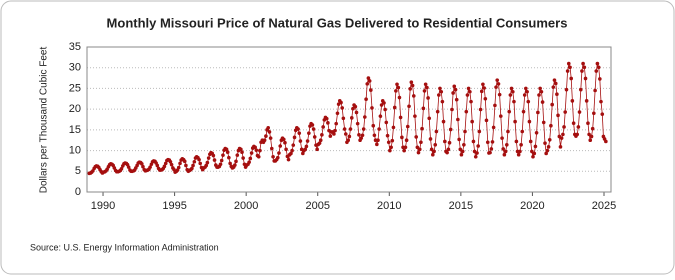  I want to click on y-tick-label: 35, so click(75, 47).